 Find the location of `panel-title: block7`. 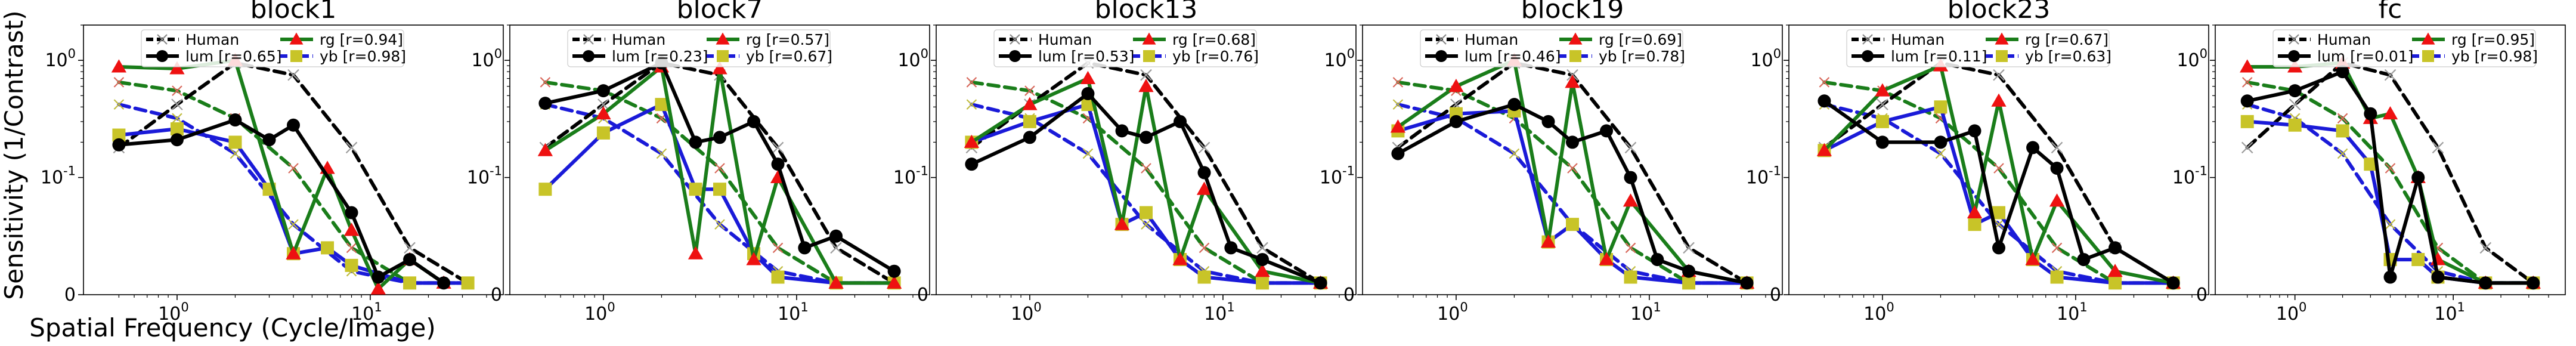

panel-title: block7 is located at coordinates (720, 12).